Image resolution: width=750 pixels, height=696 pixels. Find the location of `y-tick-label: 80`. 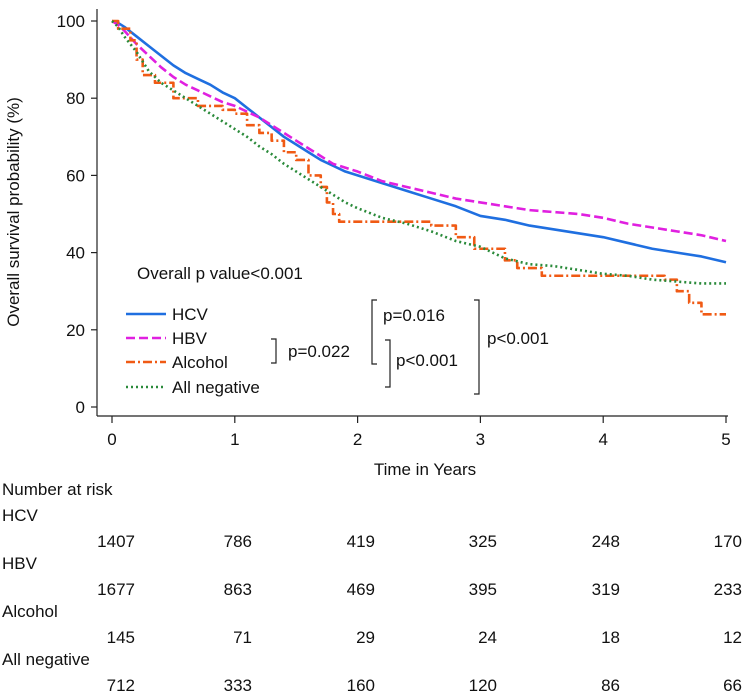

y-tick-label: 80 is located at coordinates (75, 98).